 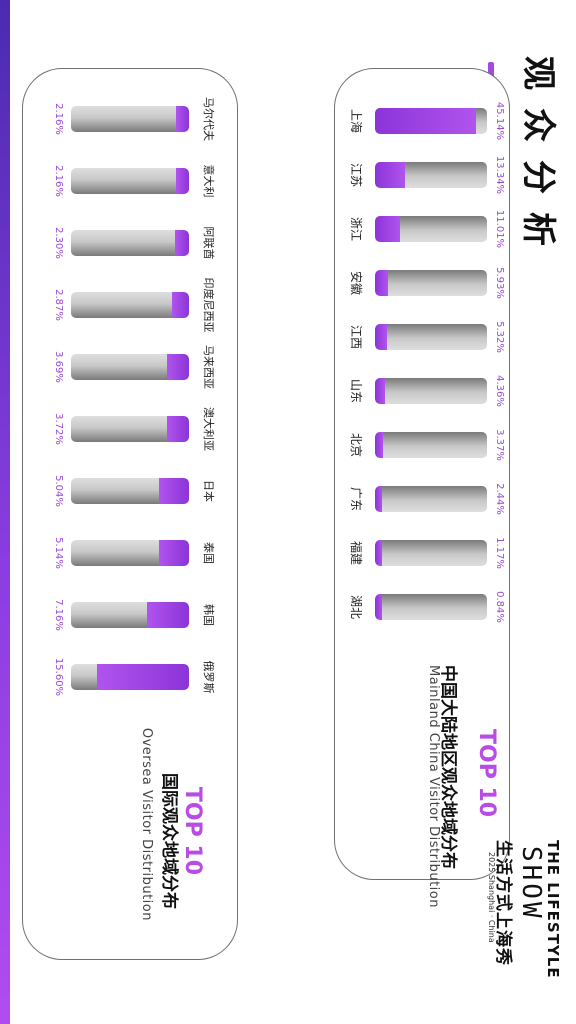 What do you see at coordinates (499, 337) in the screenshot?
I see `mainland-value-label: 5.32%` at bounding box center [499, 337].